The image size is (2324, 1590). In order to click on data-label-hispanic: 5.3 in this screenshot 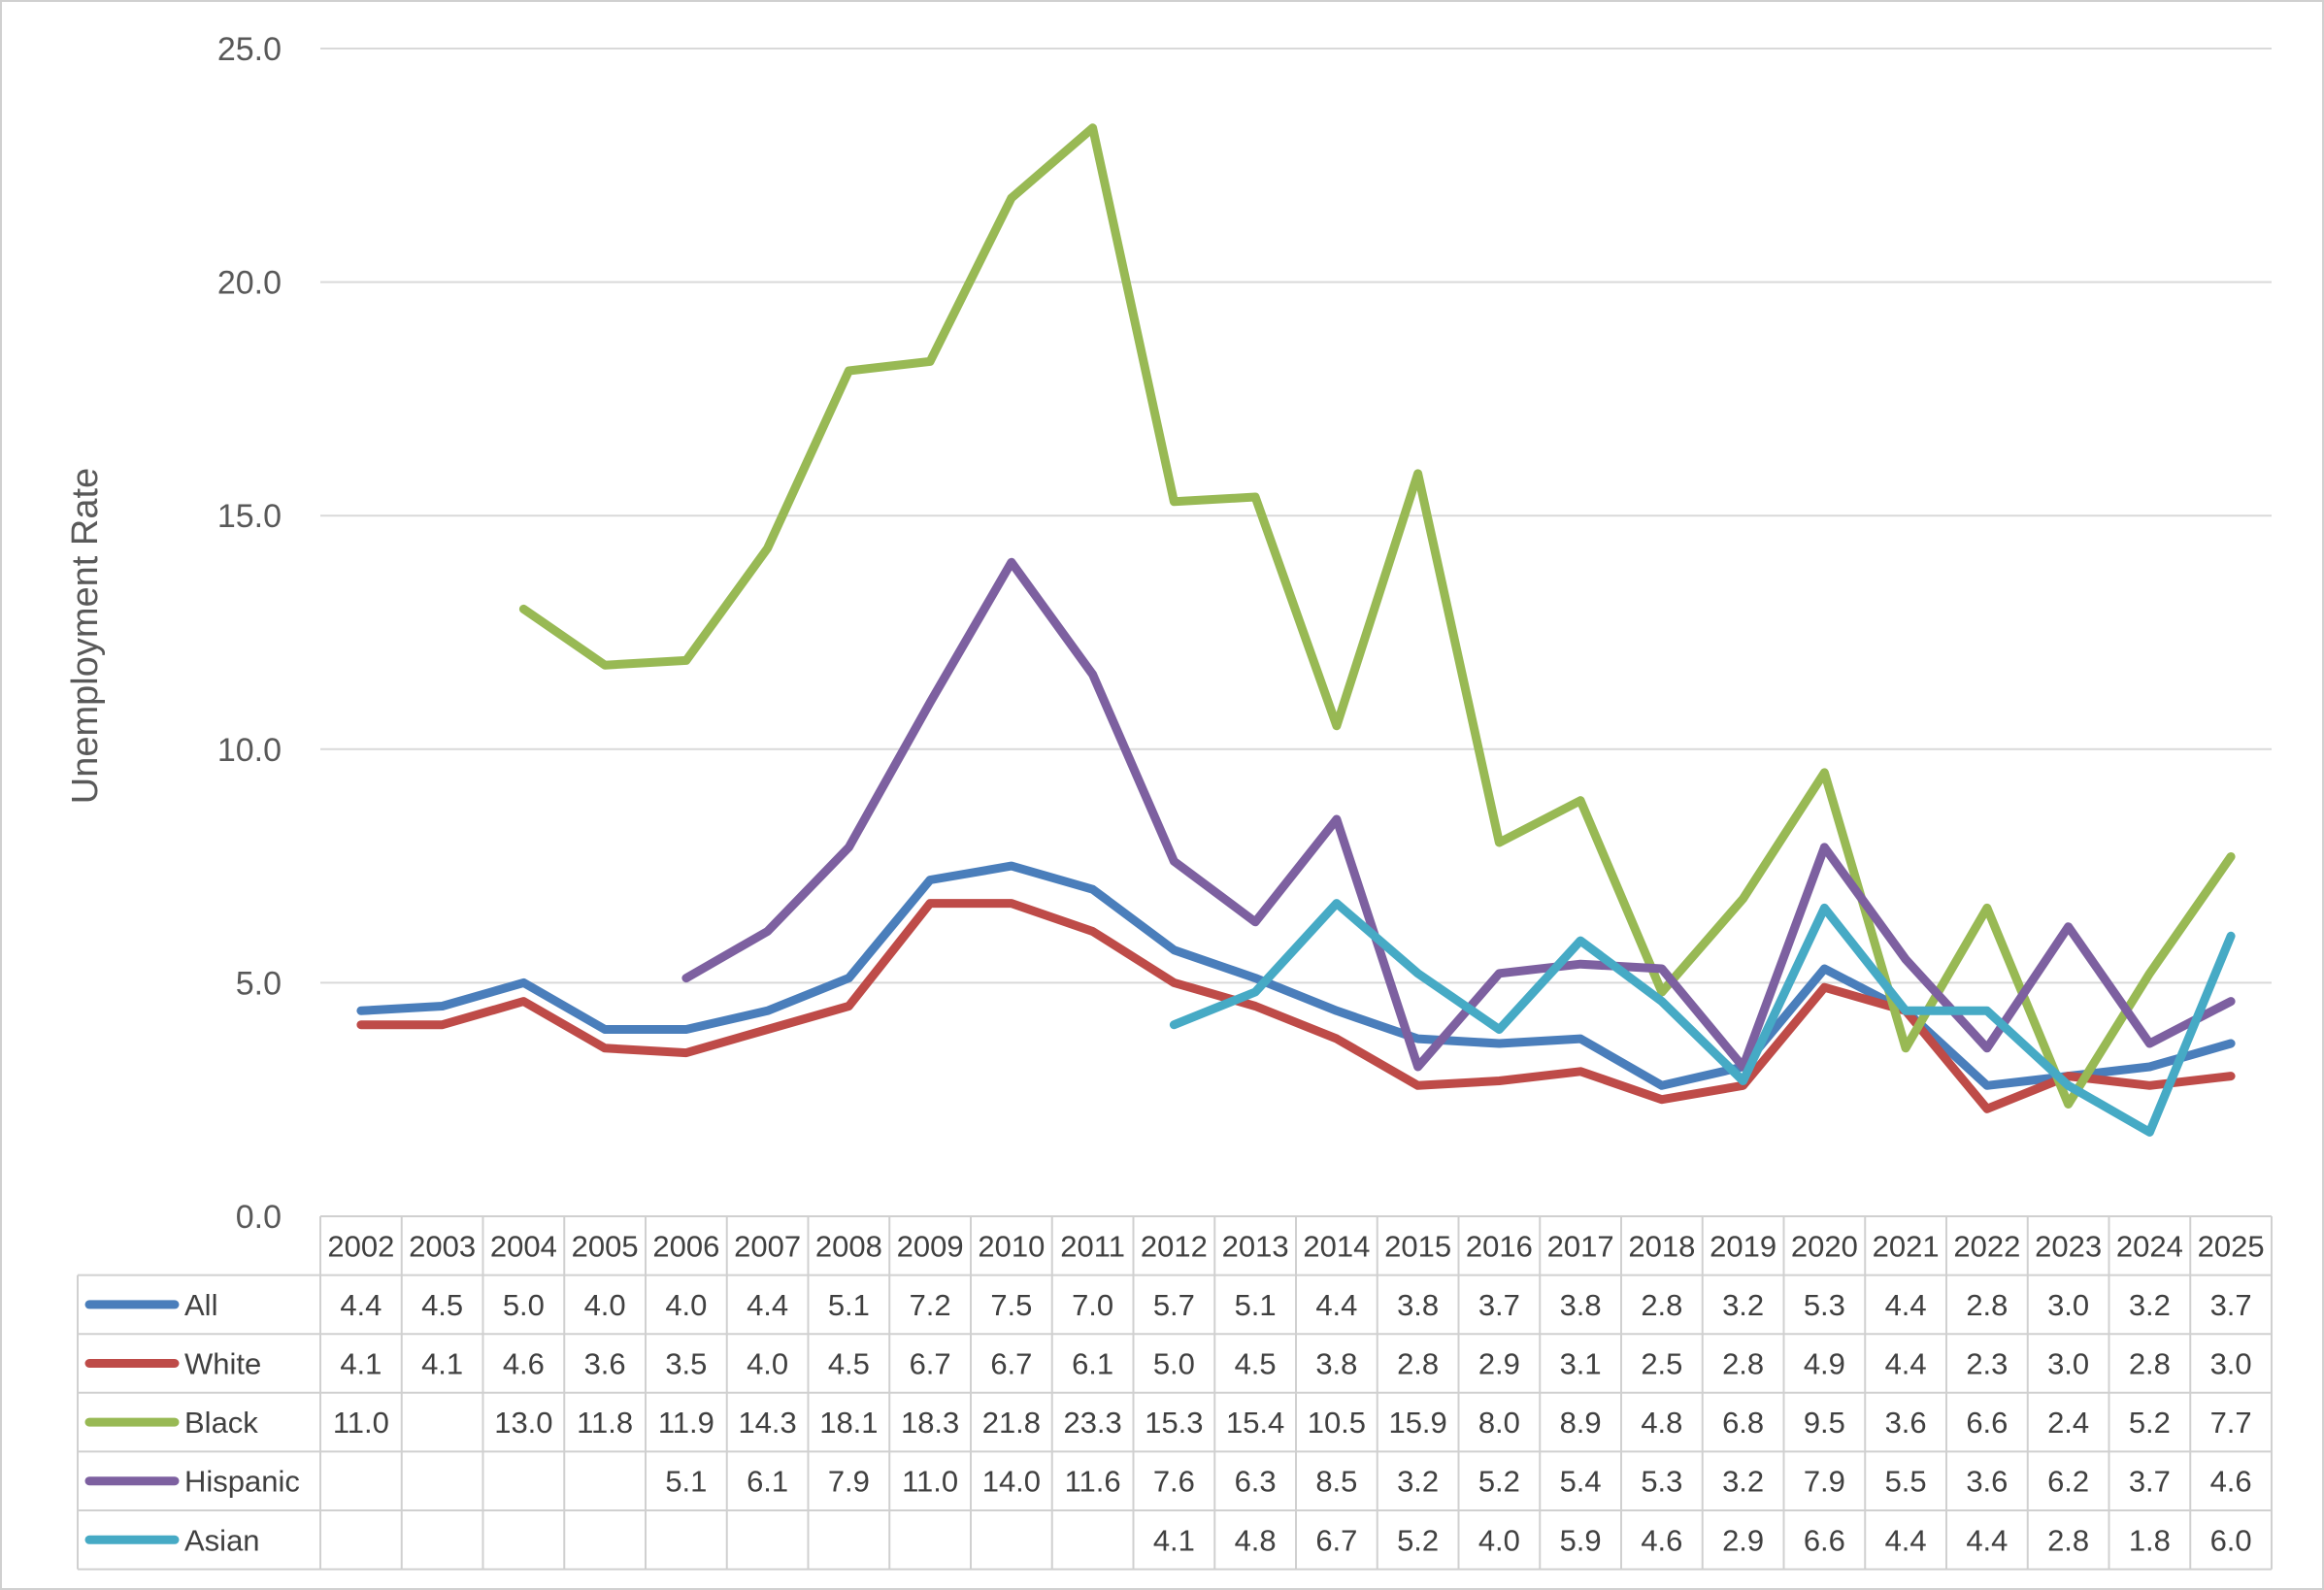, I will do `click(1661, 1482)`.